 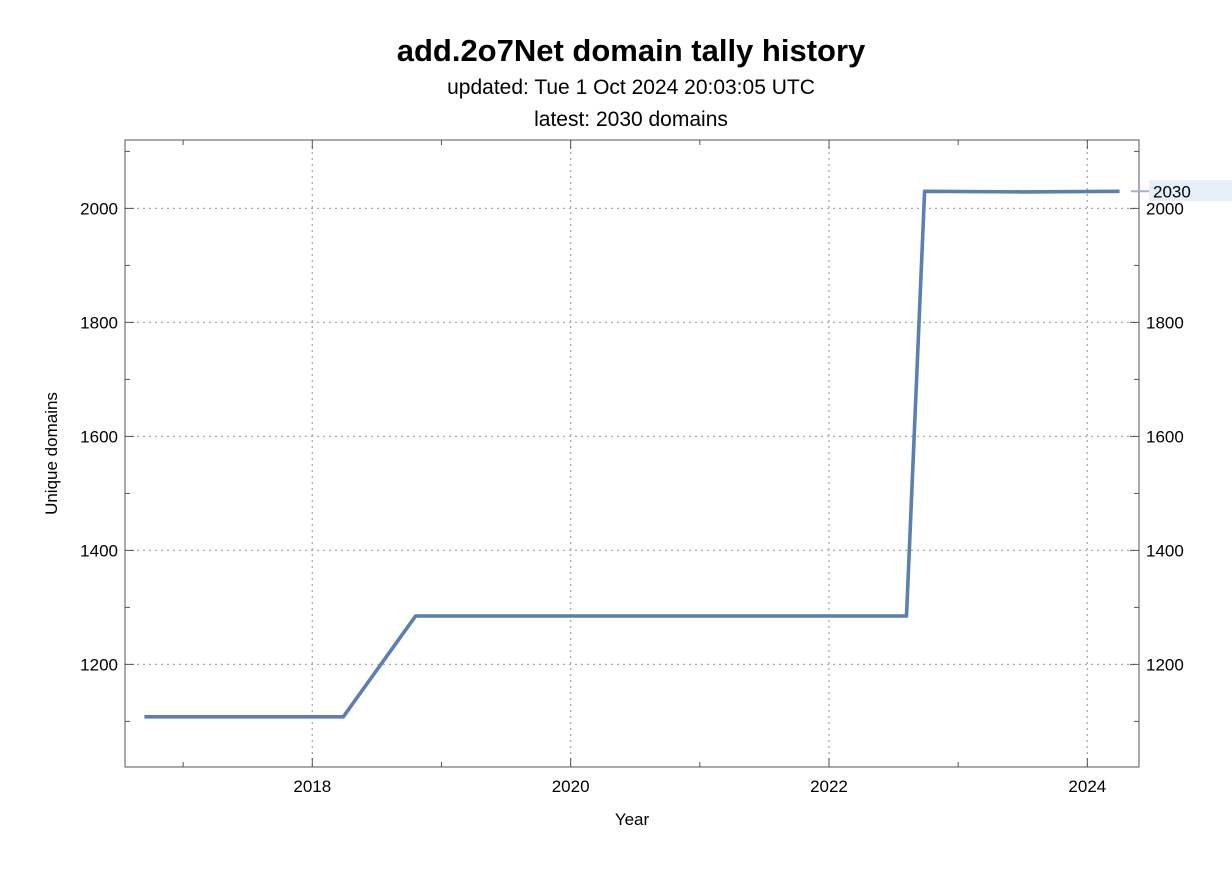 I want to click on x-tick-label: 2018, so click(x=312, y=786).